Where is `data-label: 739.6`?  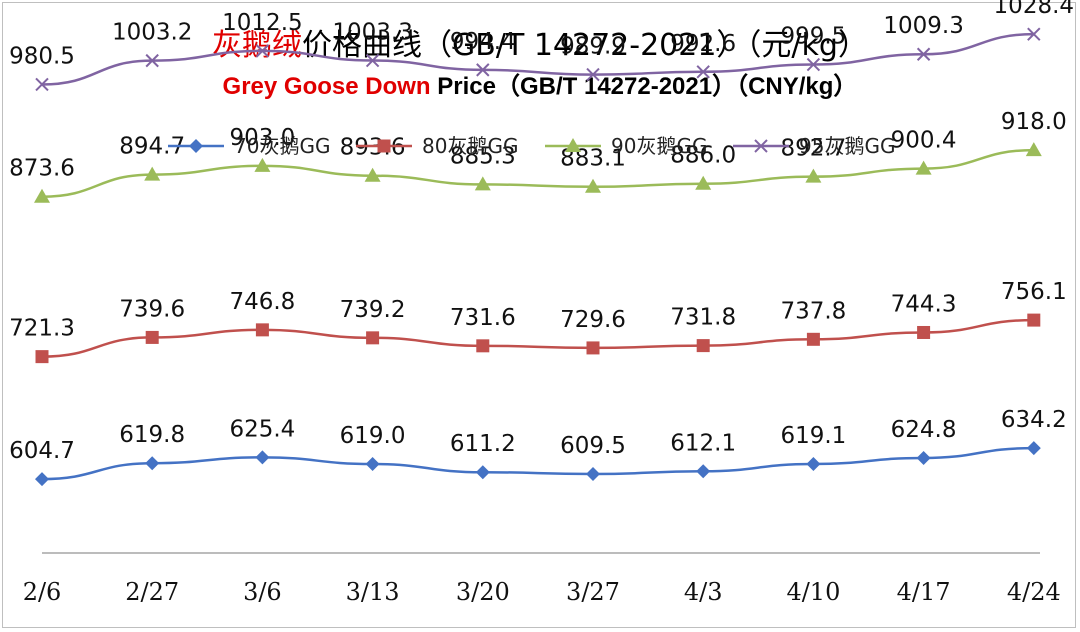 data-label: 739.6 is located at coordinates (152, 309).